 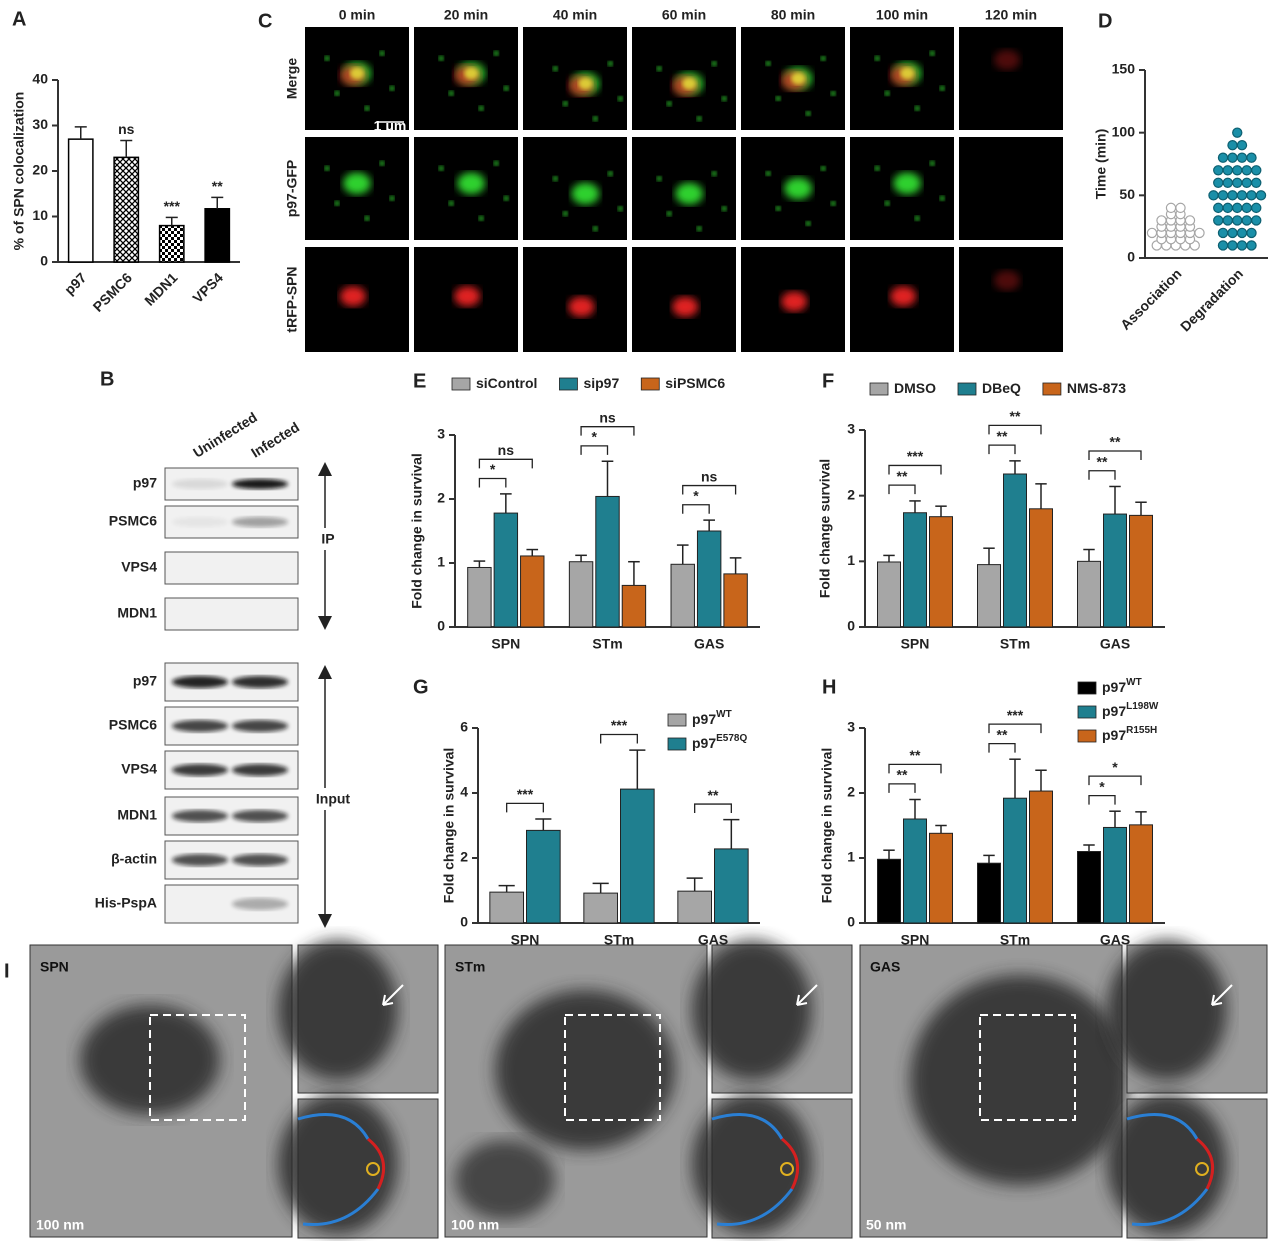 What do you see at coordinates (915, 456) in the screenshot?
I see `significance-label: ***` at bounding box center [915, 456].